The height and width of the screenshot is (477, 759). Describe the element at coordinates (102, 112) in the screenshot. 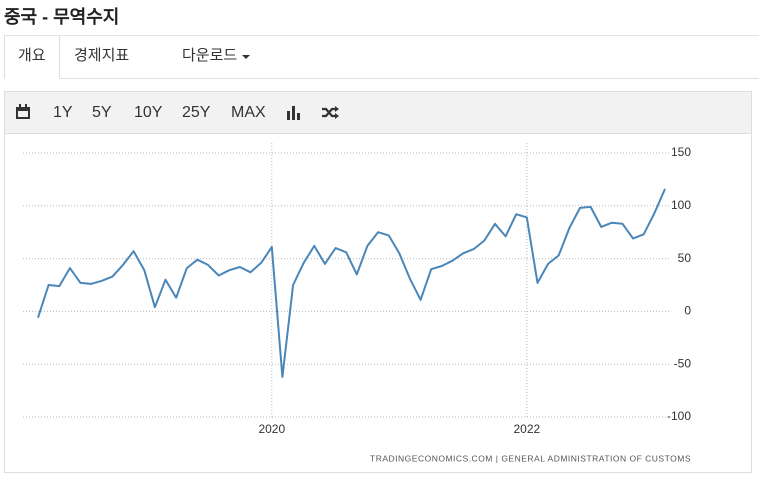

I see `range-button: 5Y` at that location.